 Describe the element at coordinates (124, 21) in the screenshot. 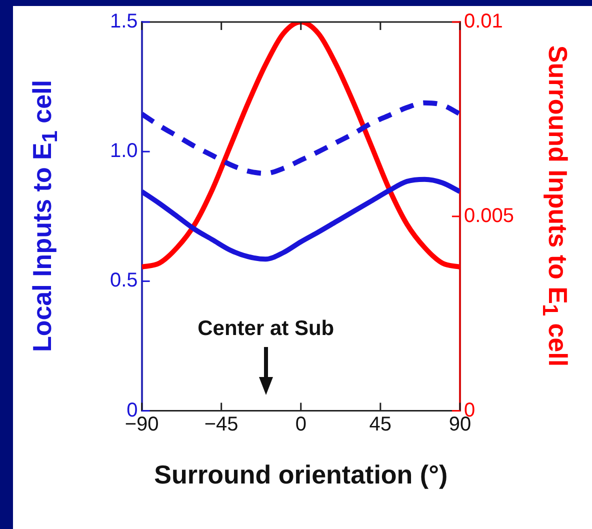

I see `y-tick-label: 1.5` at that location.